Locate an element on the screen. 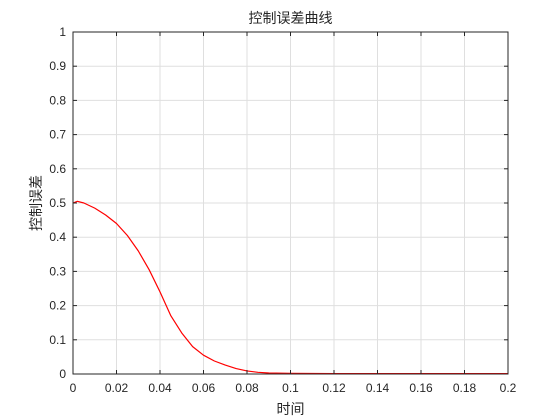 The image size is (560, 420). x-tick-label: 0.12 is located at coordinates (334, 388).